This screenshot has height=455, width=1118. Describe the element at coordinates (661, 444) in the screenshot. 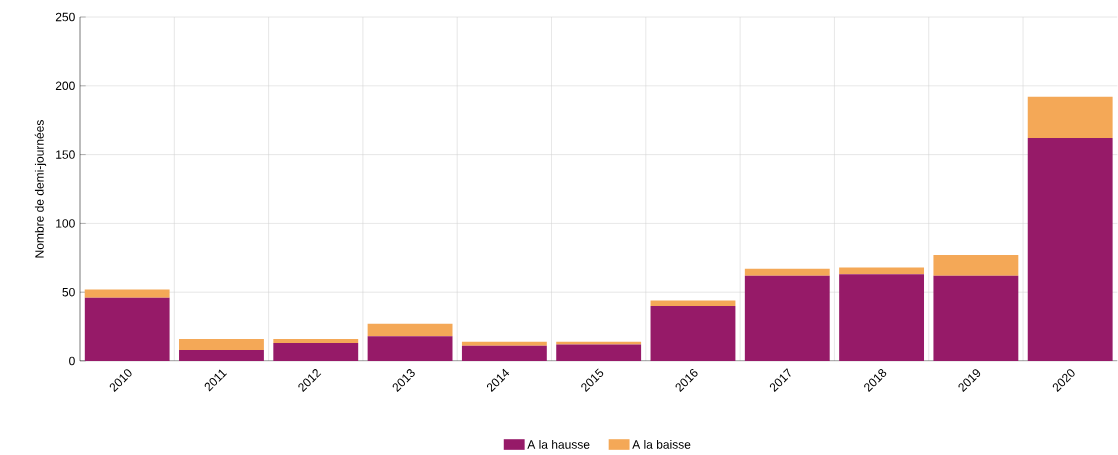

I see `legend-label: A la baisse` at that location.